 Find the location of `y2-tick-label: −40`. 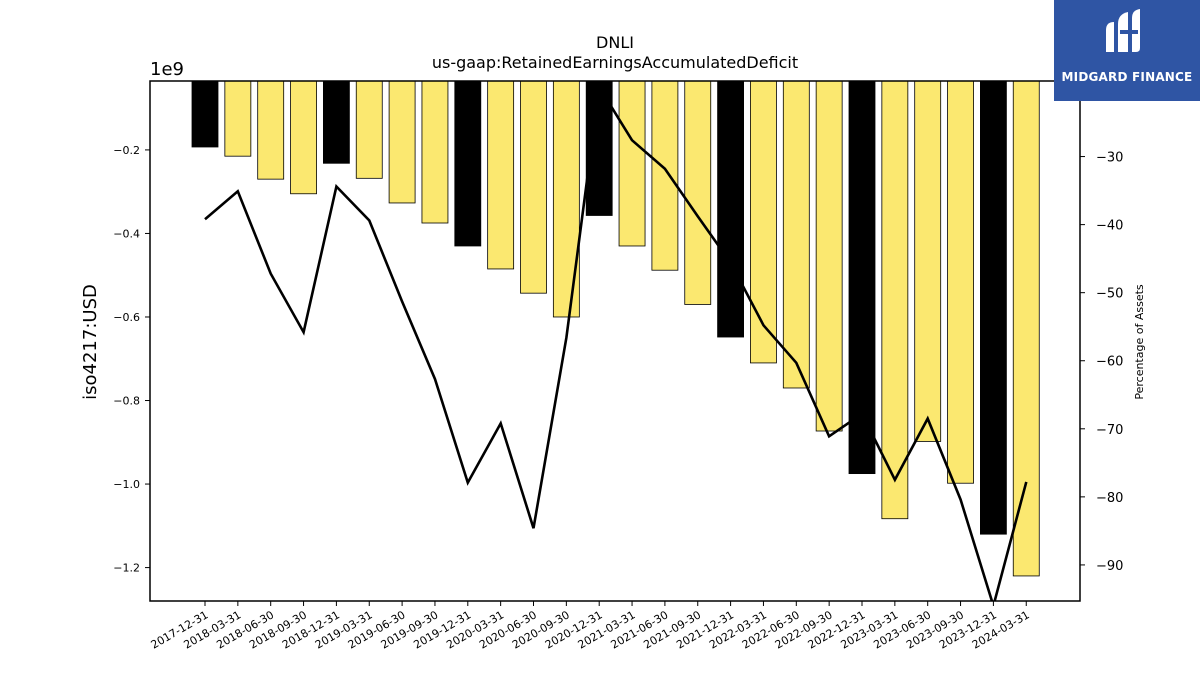

y2-tick-label: −40 is located at coordinates (1109, 226).